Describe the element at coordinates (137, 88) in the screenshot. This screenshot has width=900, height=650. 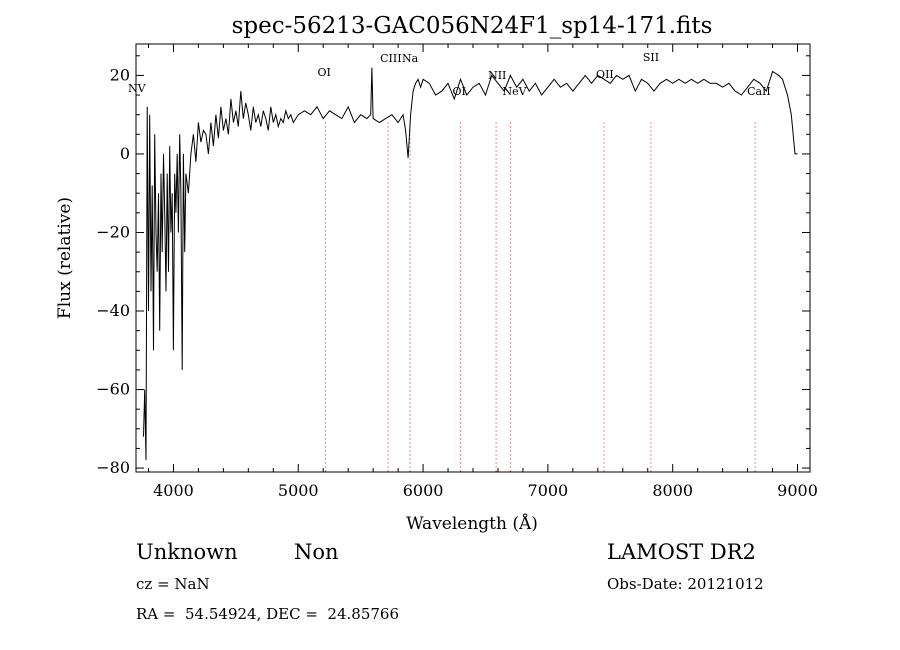
I see `line-label: NV` at that location.